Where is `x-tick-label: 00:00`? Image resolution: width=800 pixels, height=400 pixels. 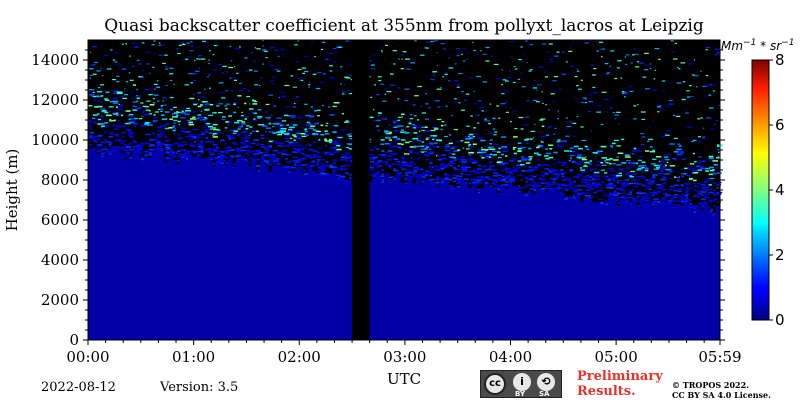
x-tick-label: 00:00 is located at coordinates (87, 357).